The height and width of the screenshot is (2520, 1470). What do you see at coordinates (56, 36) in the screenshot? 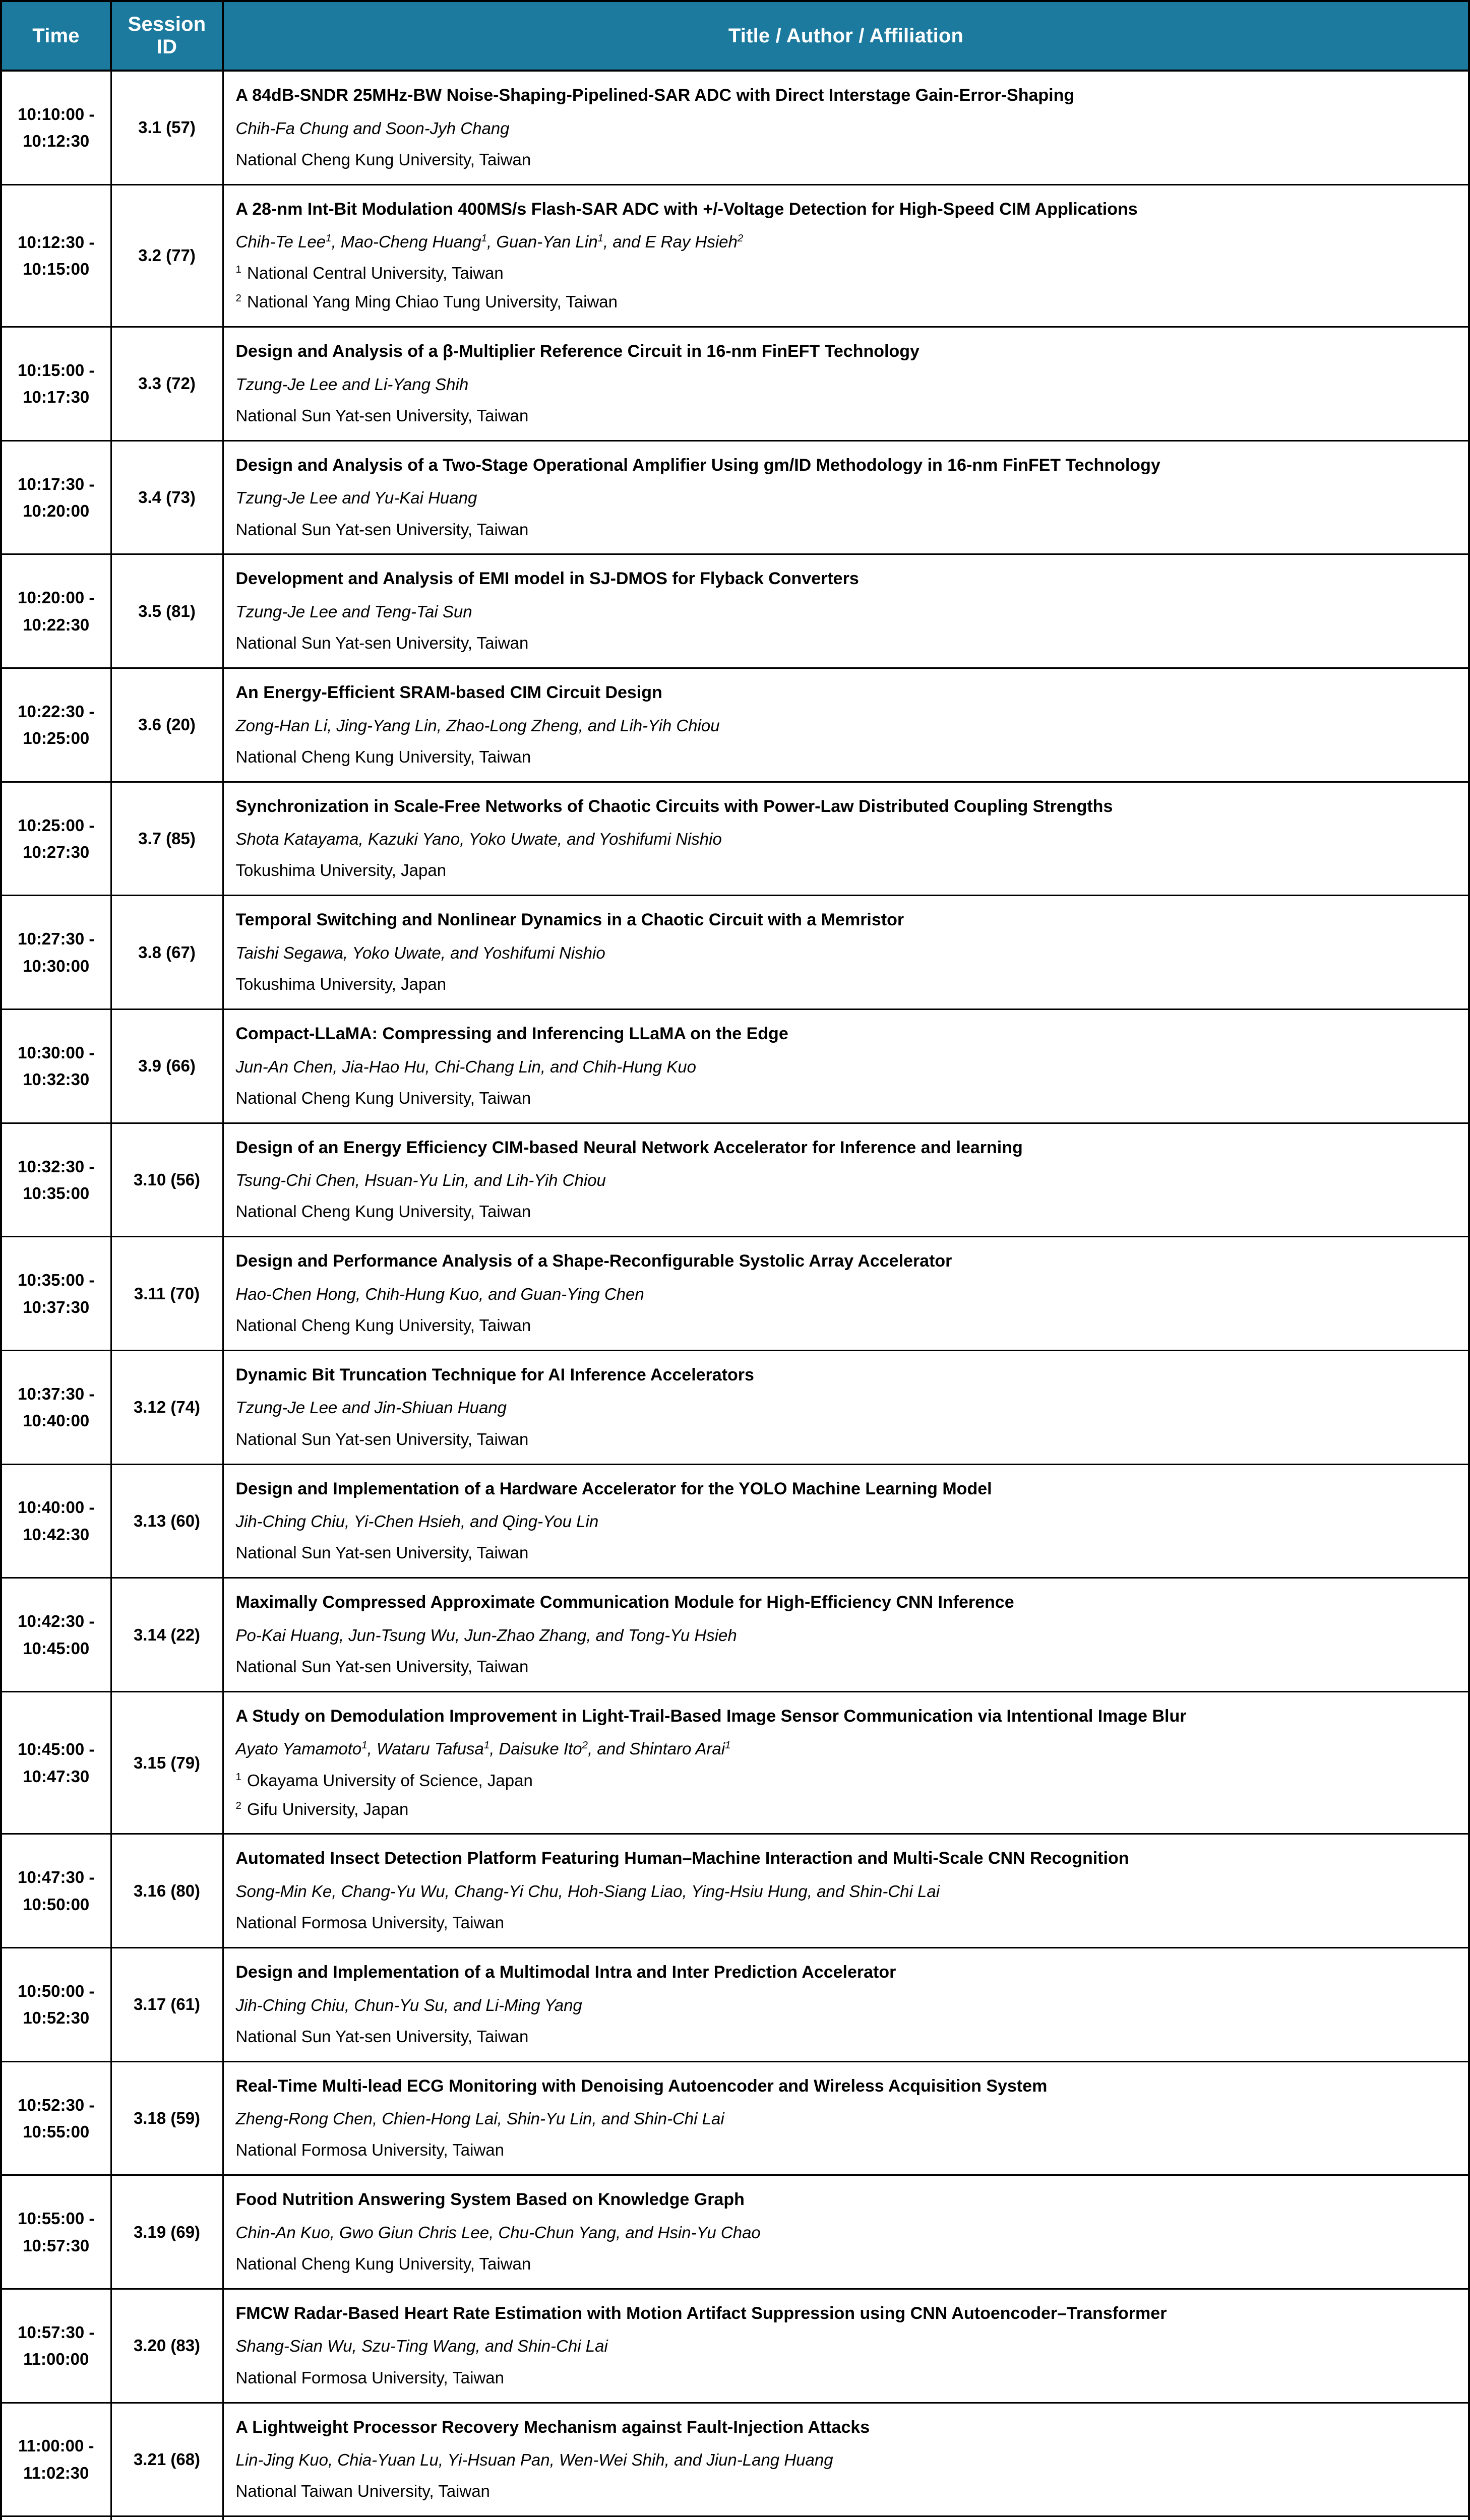
I see `column-header-time: Time` at bounding box center [56, 36].